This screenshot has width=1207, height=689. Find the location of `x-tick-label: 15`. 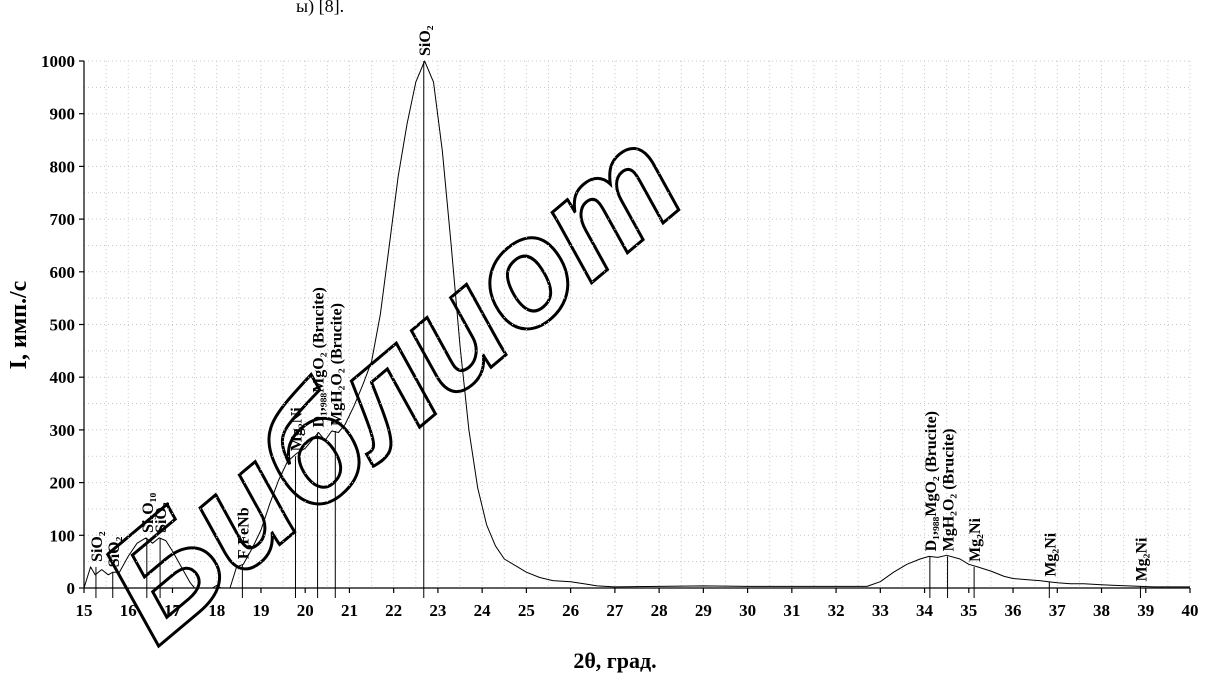

x-tick-label: 15 is located at coordinates (84, 610).